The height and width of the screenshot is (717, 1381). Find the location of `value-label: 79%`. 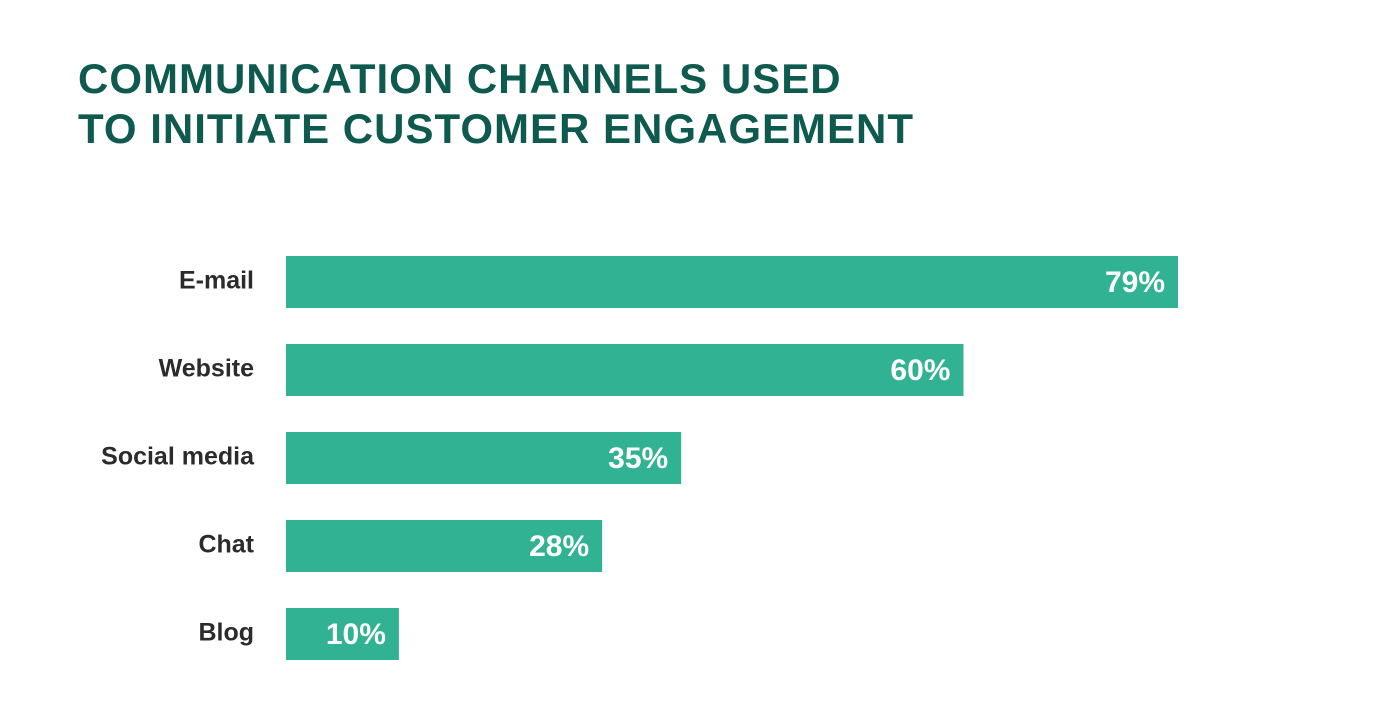

value-label: 79% is located at coordinates (1135, 282).